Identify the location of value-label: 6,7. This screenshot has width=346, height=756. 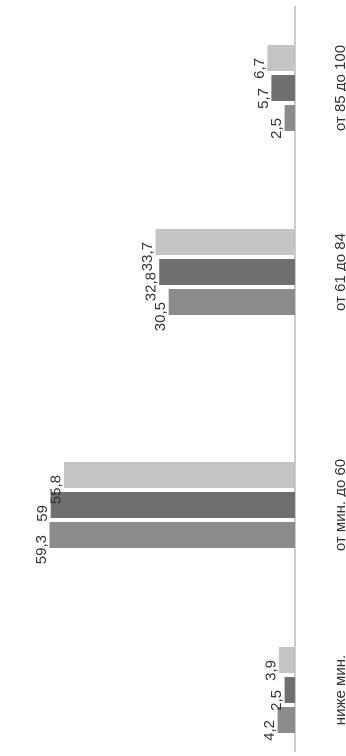
(259, 68).